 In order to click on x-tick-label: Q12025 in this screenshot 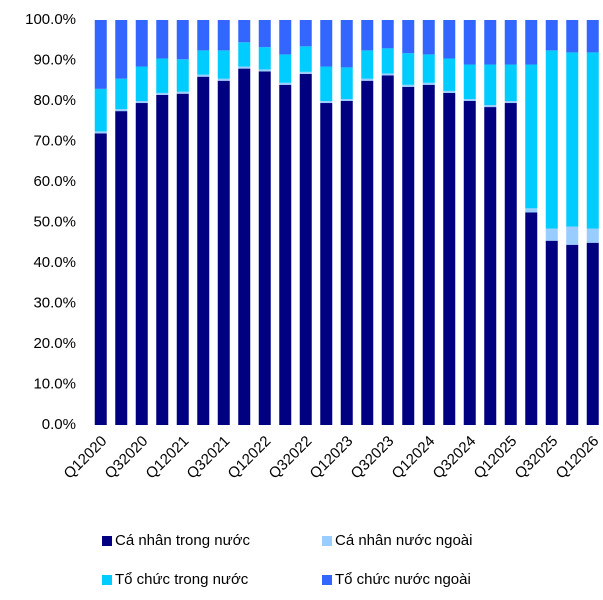, I will do `click(496, 458)`.